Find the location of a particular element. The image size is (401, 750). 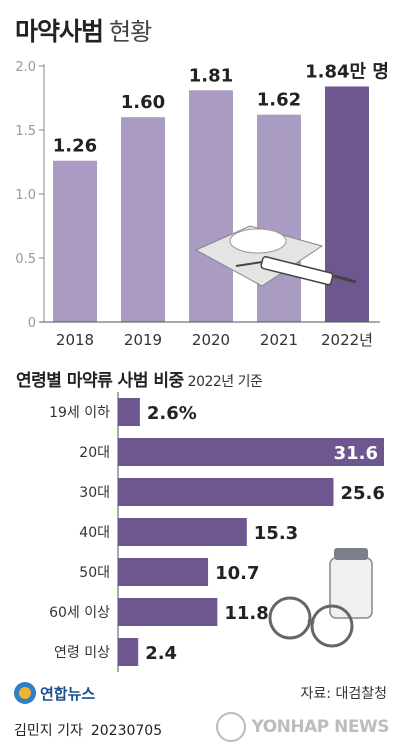

handcuffs-illustration is located at coordinates (320, 598).